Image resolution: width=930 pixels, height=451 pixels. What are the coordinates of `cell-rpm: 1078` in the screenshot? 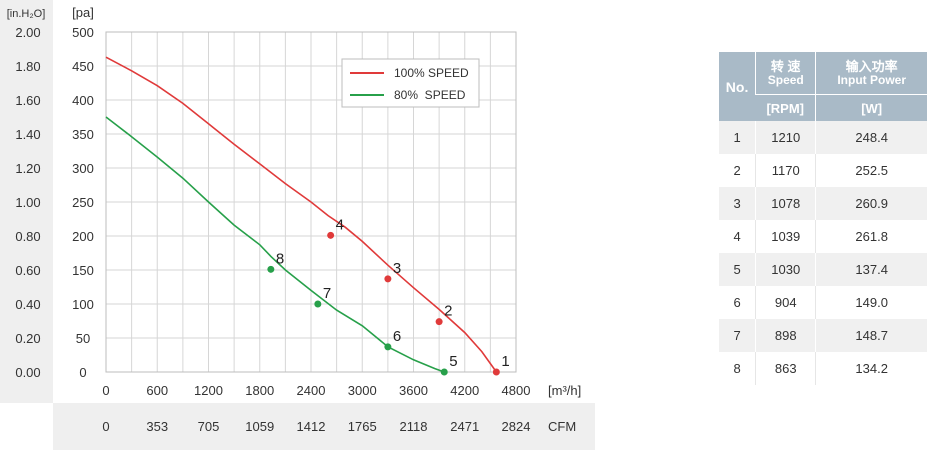 It's located at (785, 203).